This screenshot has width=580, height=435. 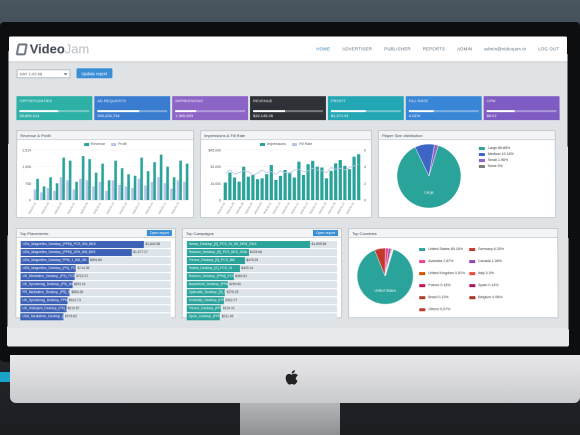 What do you see at coordinates (46, 308) in the screenshot?
I see `row-label: US_Videojam_Desktop_(PS)_BM` at bounding box center [46, 308].